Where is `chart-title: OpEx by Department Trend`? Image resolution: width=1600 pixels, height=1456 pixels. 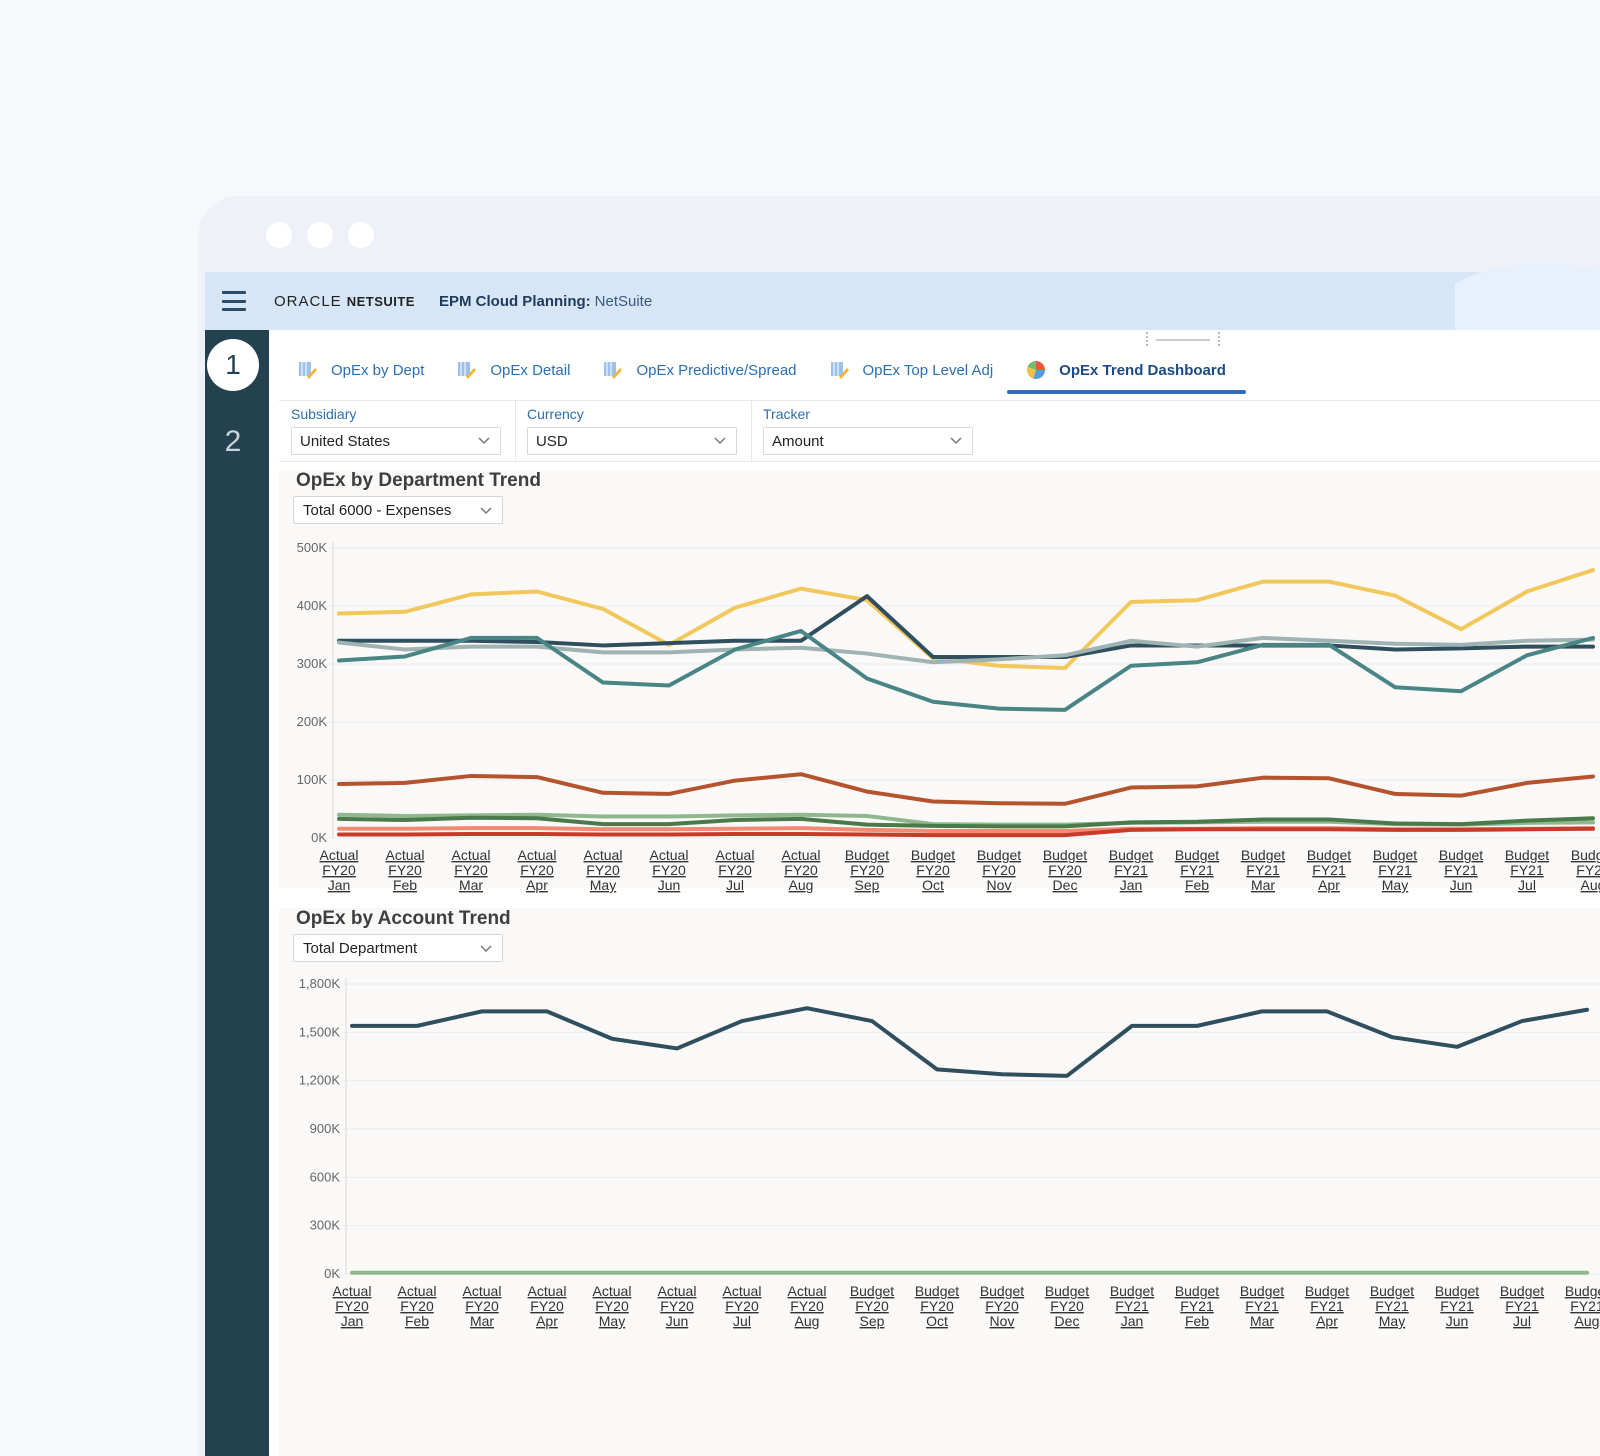 chart-title: OpEx by Department Trend is located at coordinates (418, 480).